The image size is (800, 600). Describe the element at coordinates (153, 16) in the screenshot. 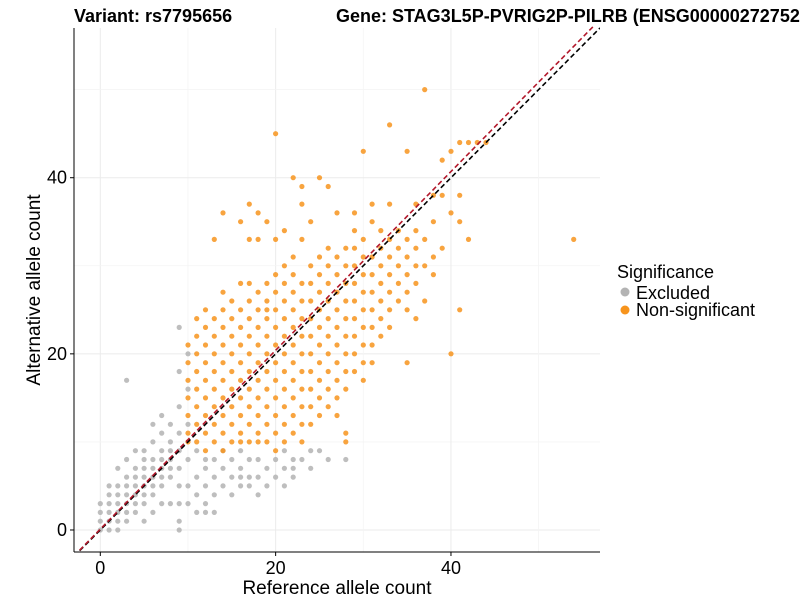

I see `variant-title: Variant: rs7795656` at that location.